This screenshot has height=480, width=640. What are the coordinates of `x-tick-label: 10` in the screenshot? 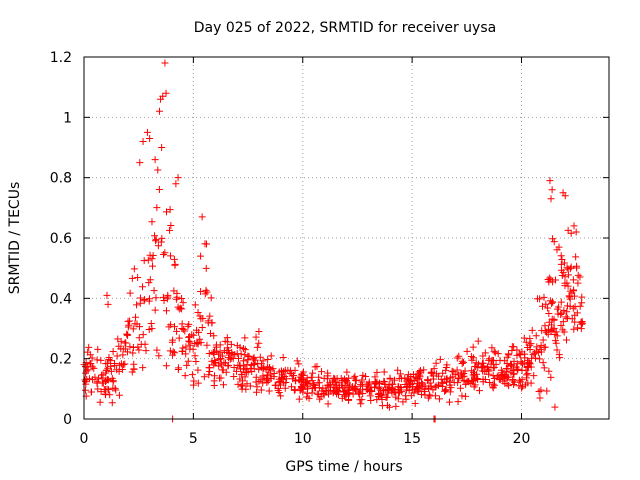 It's located at (303, 439).